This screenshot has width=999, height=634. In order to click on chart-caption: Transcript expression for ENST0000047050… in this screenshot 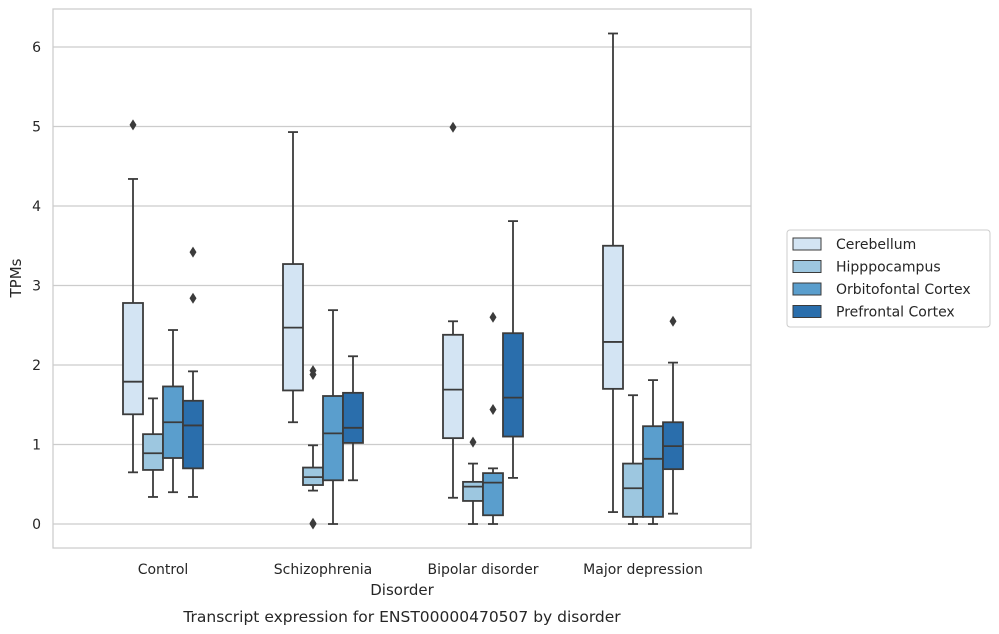, I will do `click(401, 617)`.